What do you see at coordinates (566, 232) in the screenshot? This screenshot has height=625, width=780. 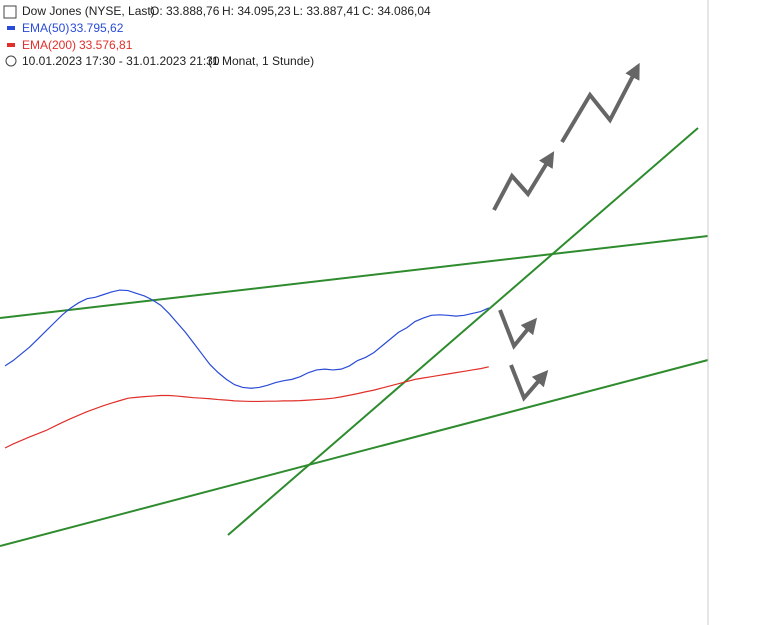 I see `arrows` at bounding box center [566, 232].